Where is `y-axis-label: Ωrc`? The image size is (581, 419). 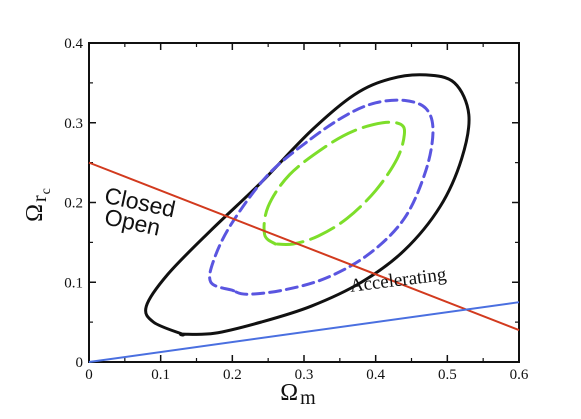
y-axis-label: Ωrc is located at coordinates (38, 205).